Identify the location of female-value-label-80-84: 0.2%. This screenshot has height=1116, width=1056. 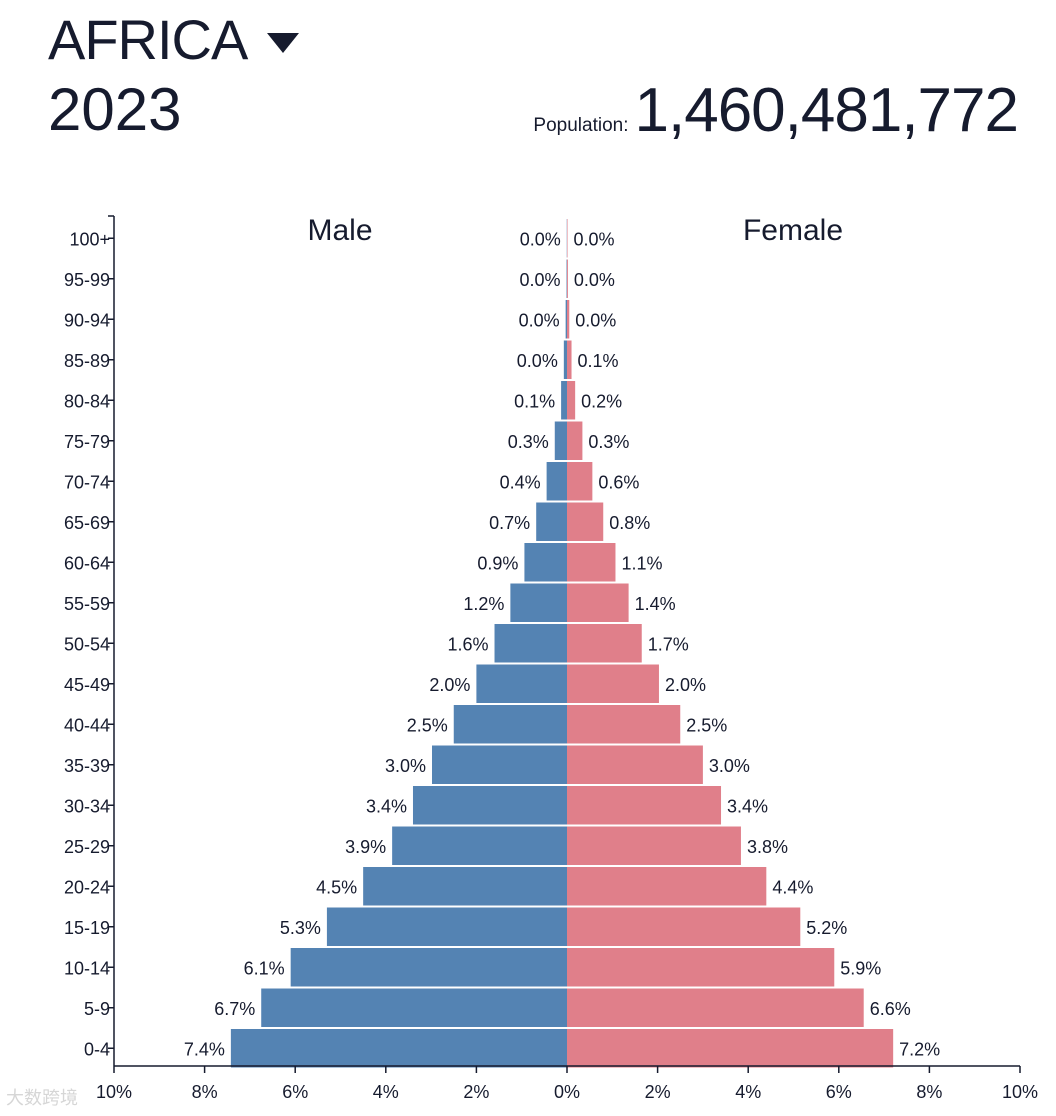
(601, 401).